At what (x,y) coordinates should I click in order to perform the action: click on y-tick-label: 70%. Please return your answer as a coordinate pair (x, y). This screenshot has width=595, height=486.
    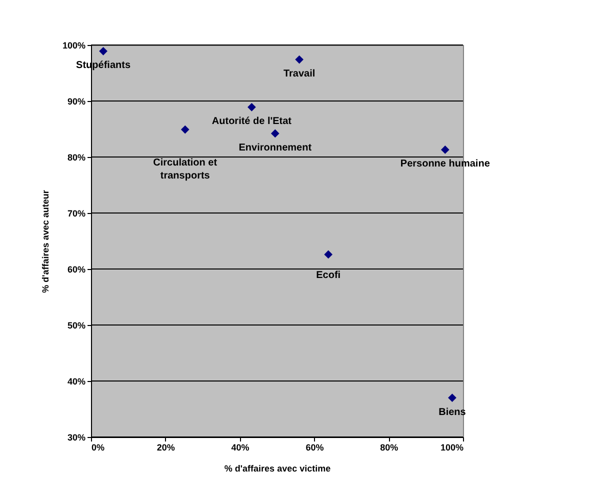
    Looking at the image, I should click on (76, 213).